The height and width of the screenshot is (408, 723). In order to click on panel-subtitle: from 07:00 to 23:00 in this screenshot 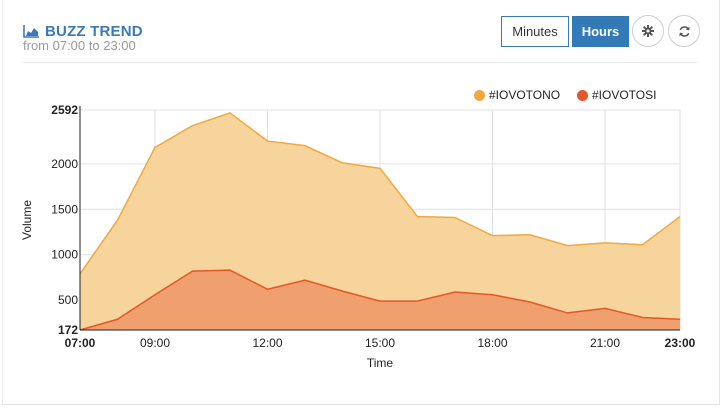, I will do `click(79, 45)`.